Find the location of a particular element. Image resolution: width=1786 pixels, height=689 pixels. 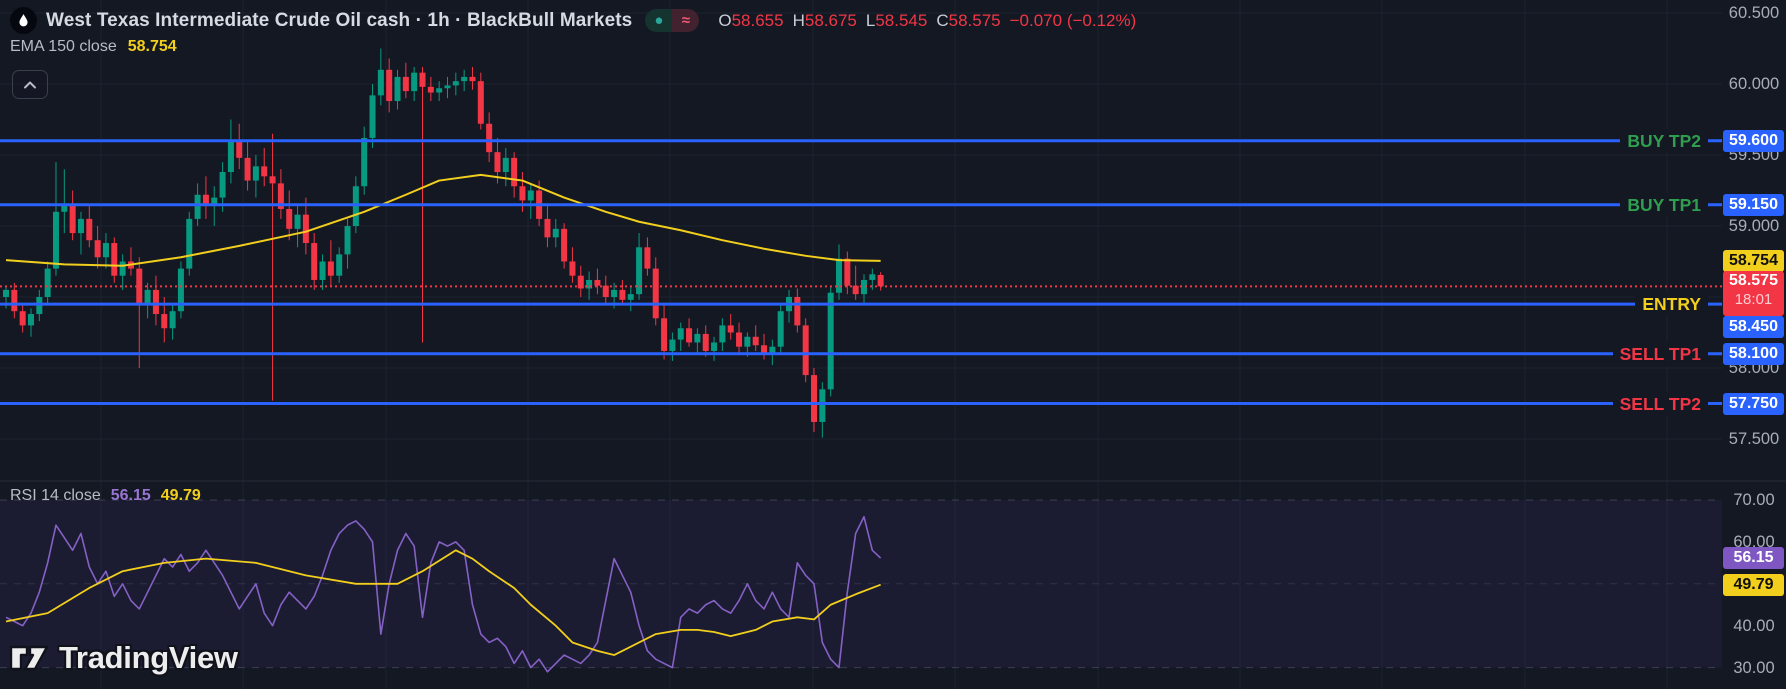

rsi-ma-line is located at coordinates (443, 602).